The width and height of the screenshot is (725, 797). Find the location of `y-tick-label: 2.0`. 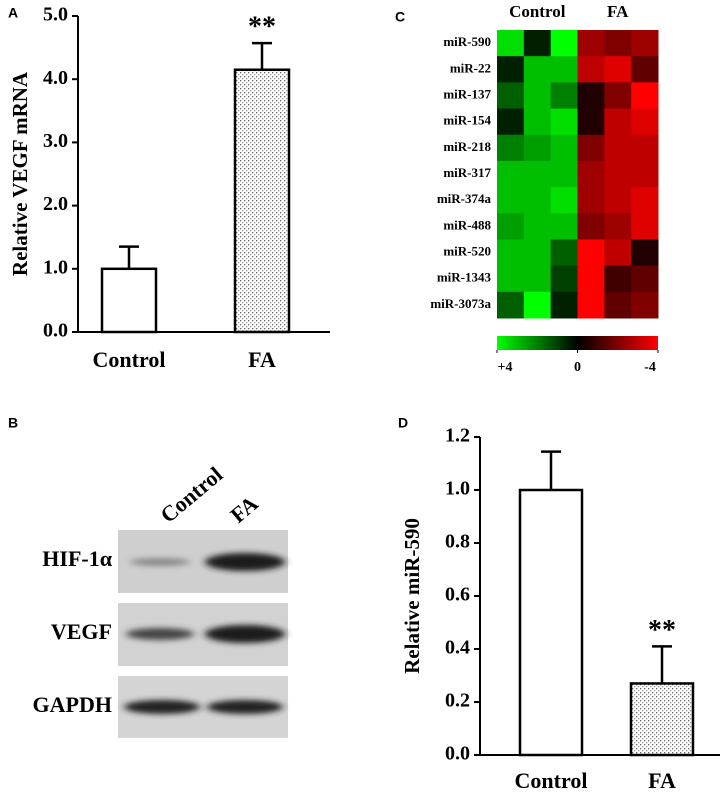

y-tick-label: 2.0 is located at coordinates (55, 204).